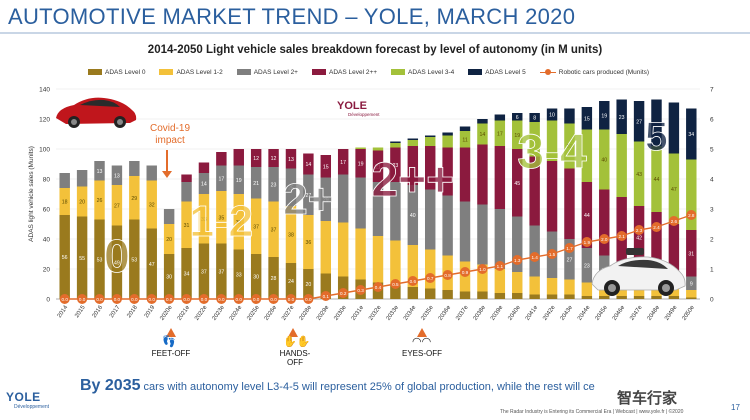 Image resolution: width=750 pixels, height=420 pixels. What do you see at coordinates (256, 184) in the screenshot?
I see `bar-value-label: 21` at bounding box center [256, 184].